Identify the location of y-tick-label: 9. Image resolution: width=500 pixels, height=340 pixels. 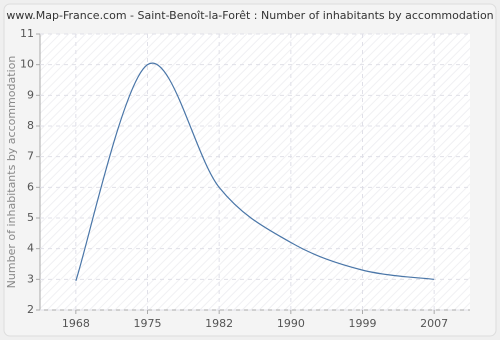
(30, 94).